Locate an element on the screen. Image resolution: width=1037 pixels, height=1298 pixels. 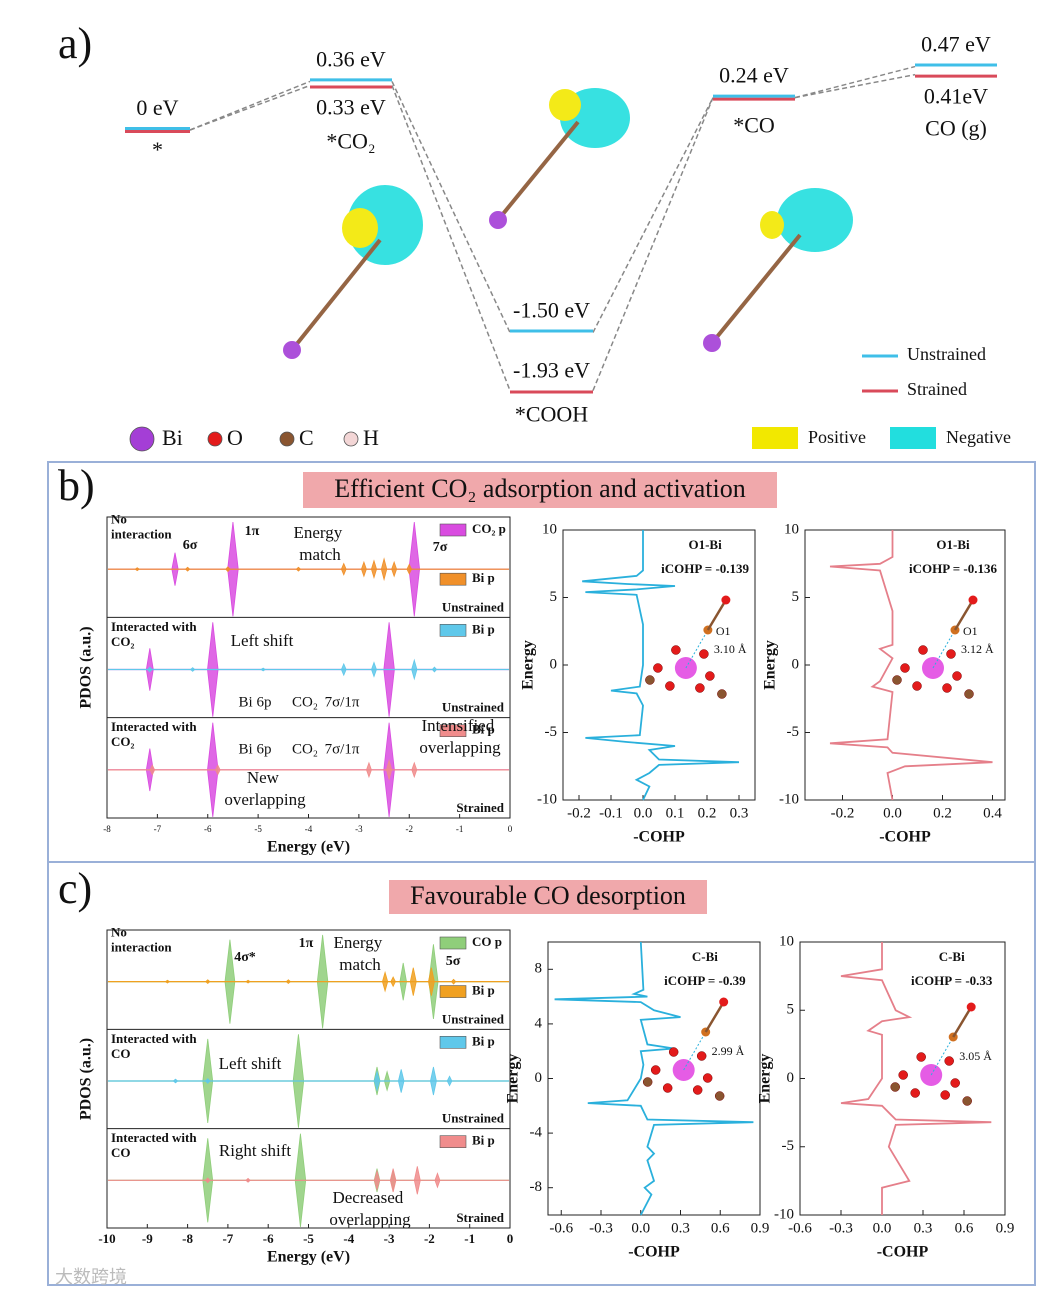
annotation: Energy match is located at coordinates (319, 543).